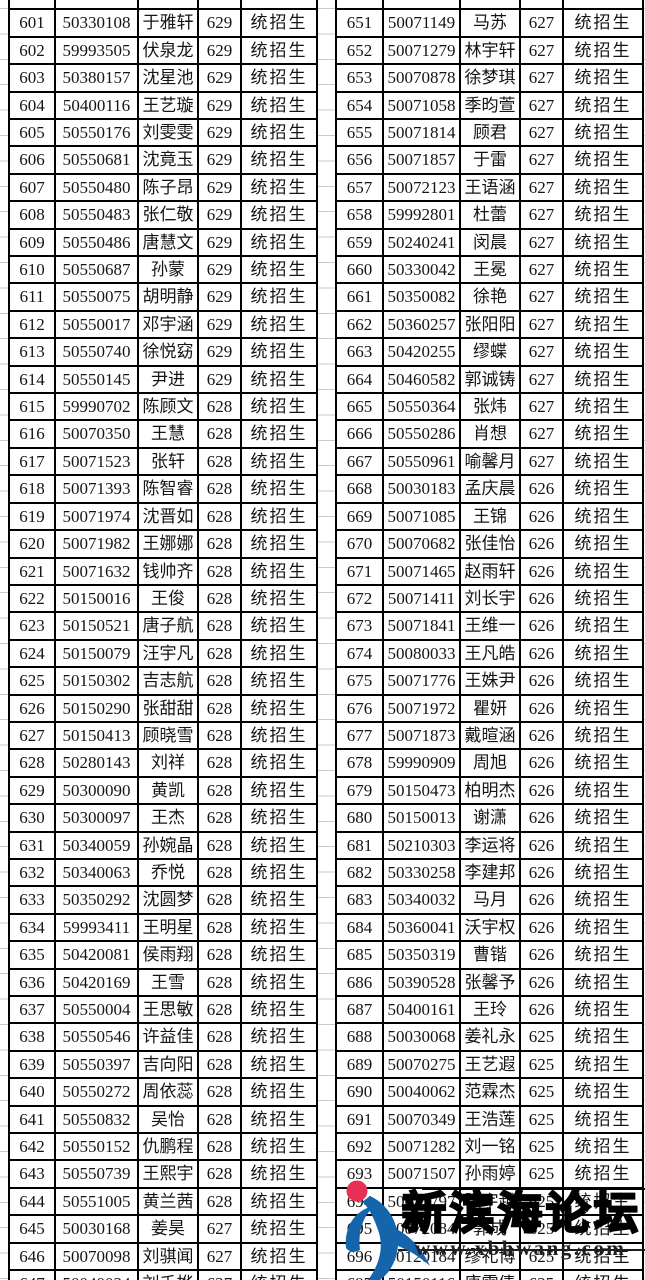 This screenshot has width=645, height=1280. Describe the element at coordinates (406, 1245) in the screenshot. I see `logo-blue-wing` at that location.